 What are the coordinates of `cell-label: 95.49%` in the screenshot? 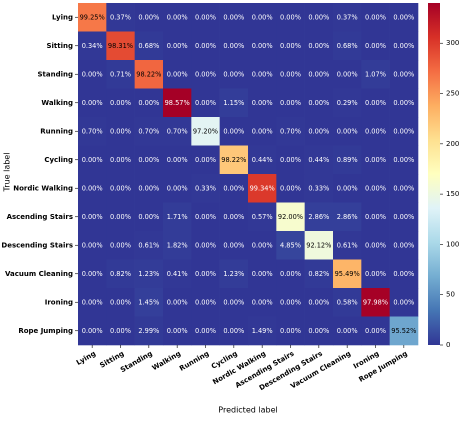 It's located at (347, 274).